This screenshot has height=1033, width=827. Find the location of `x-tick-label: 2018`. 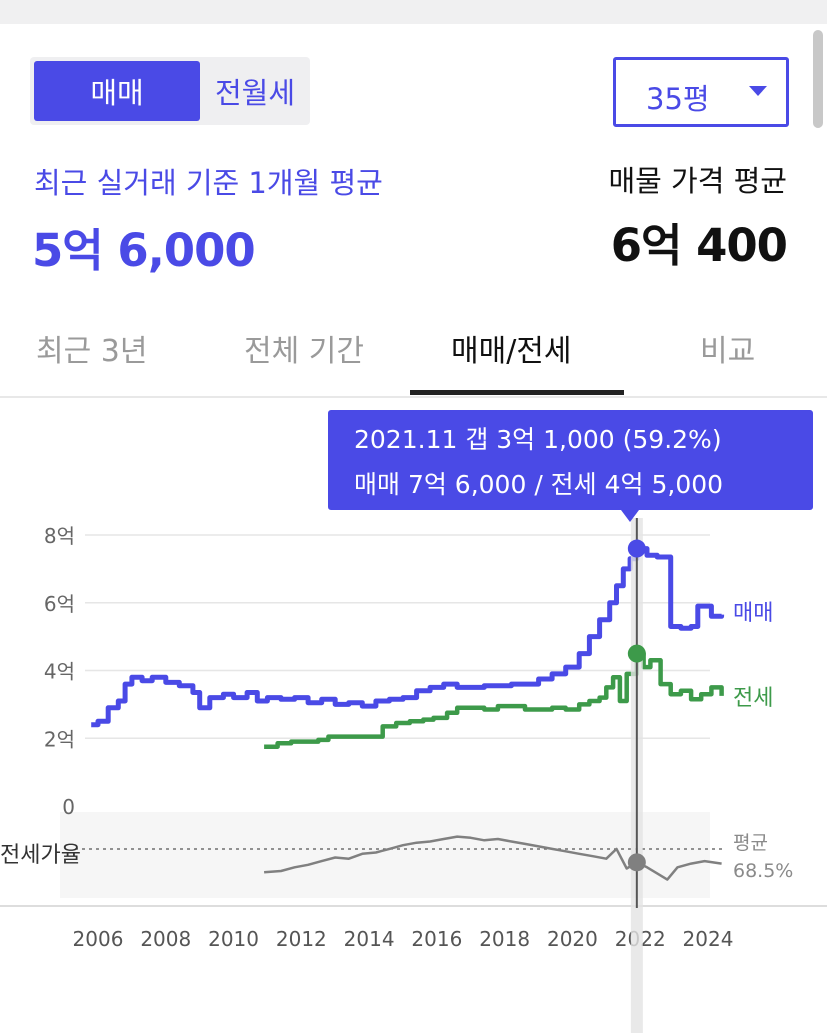

x-tick-label: 2018 is located at coordinates (504, 939).